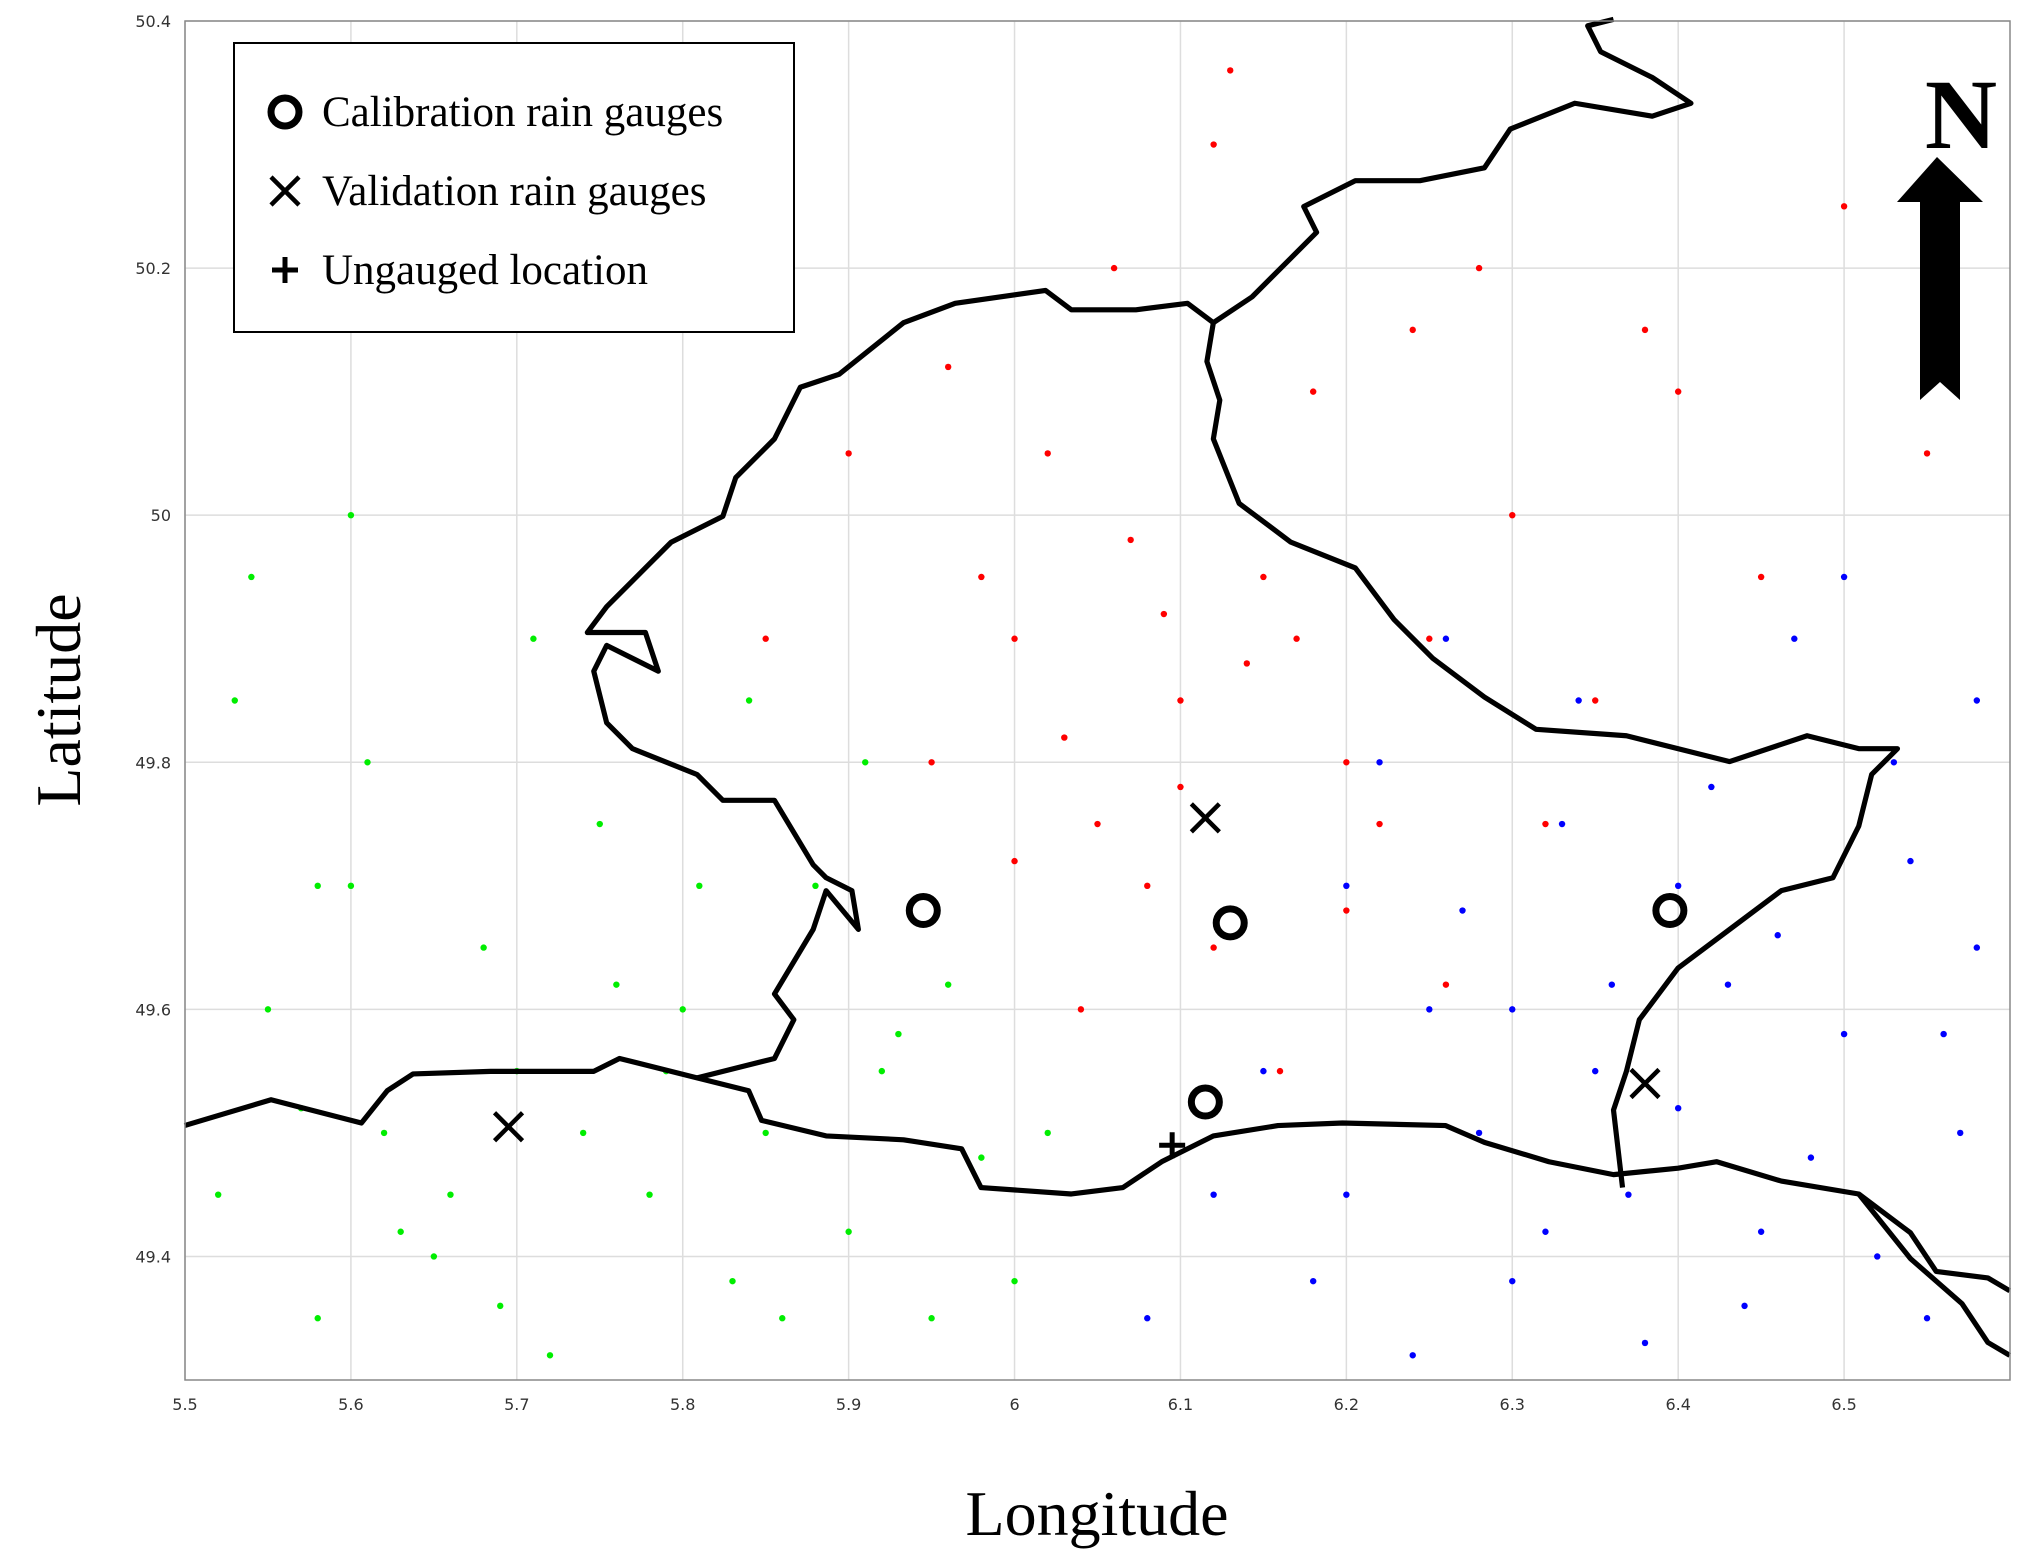 The width and height of the screenshot is (2024, 1563). I want to click on x-tick-label: 5.6, so click(350, 1404).